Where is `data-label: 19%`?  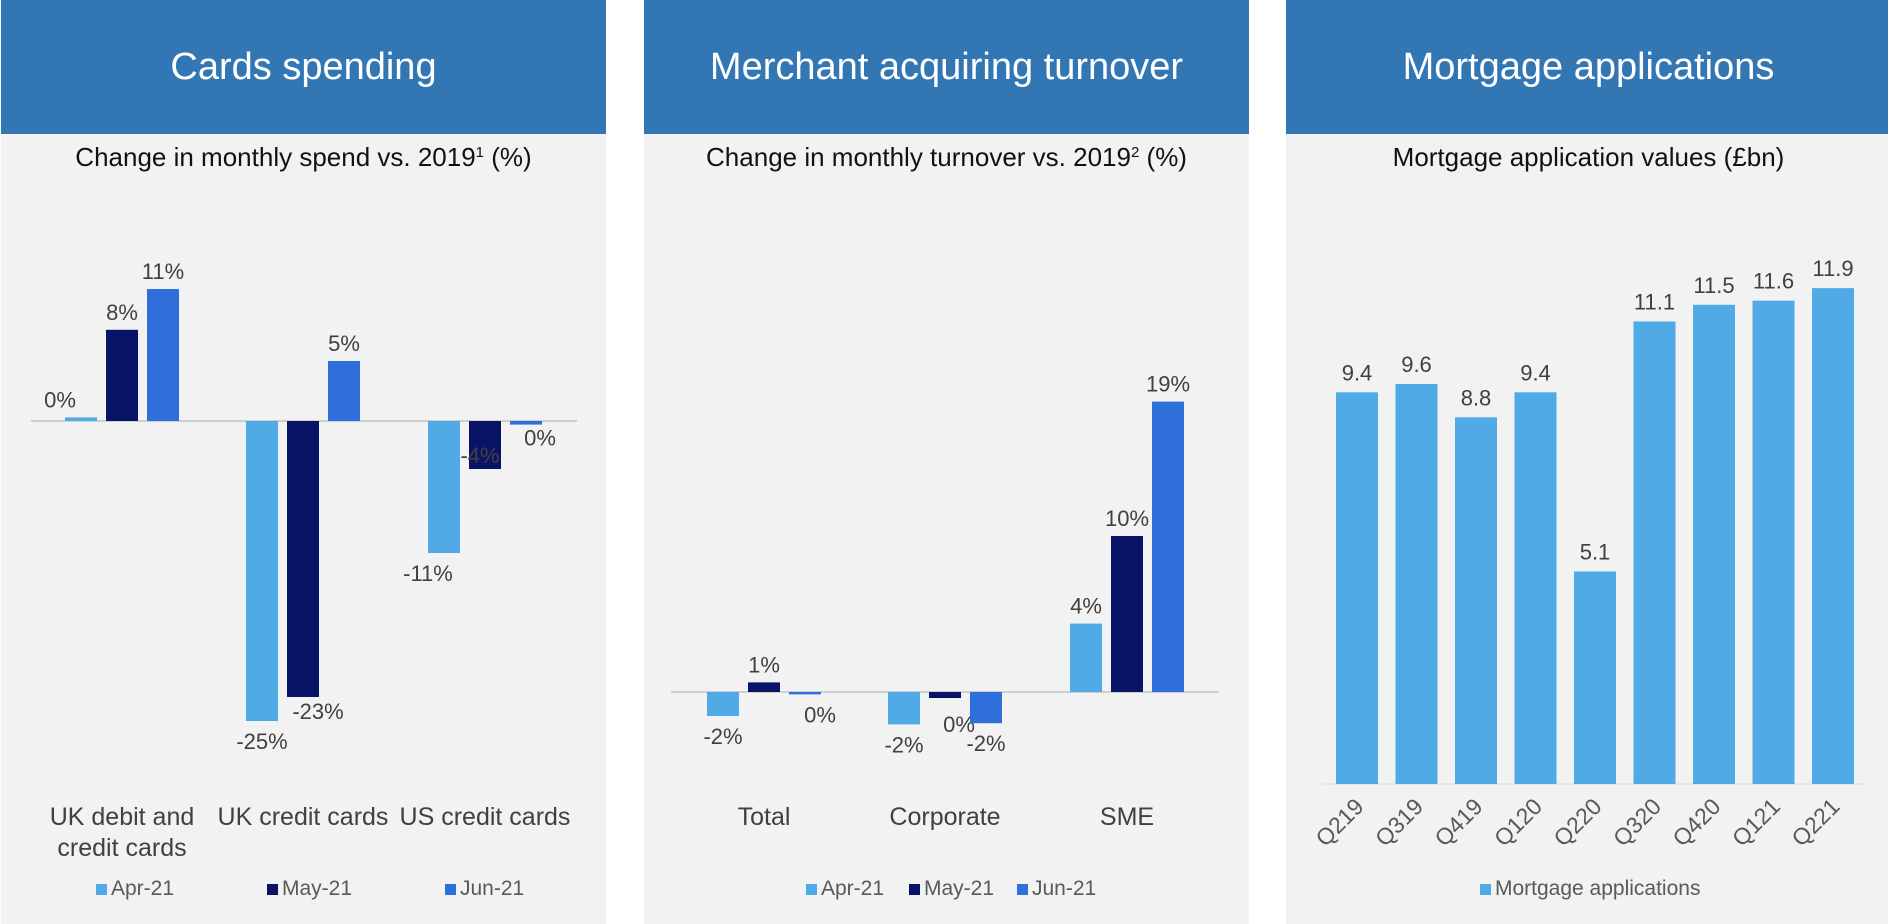 data-label: 19% is located at coordinates (1168, 384).